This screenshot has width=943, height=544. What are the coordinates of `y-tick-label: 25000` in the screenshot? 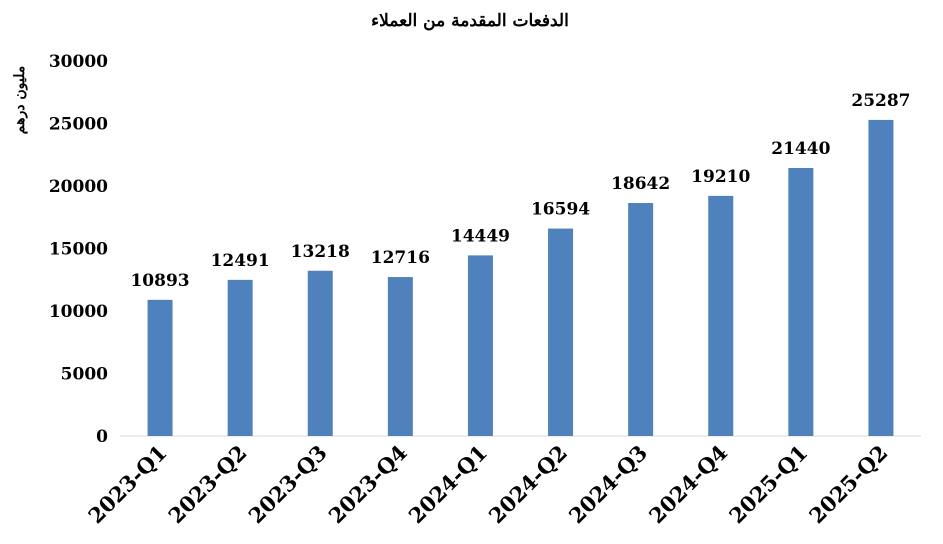 It's located at (78, 125).